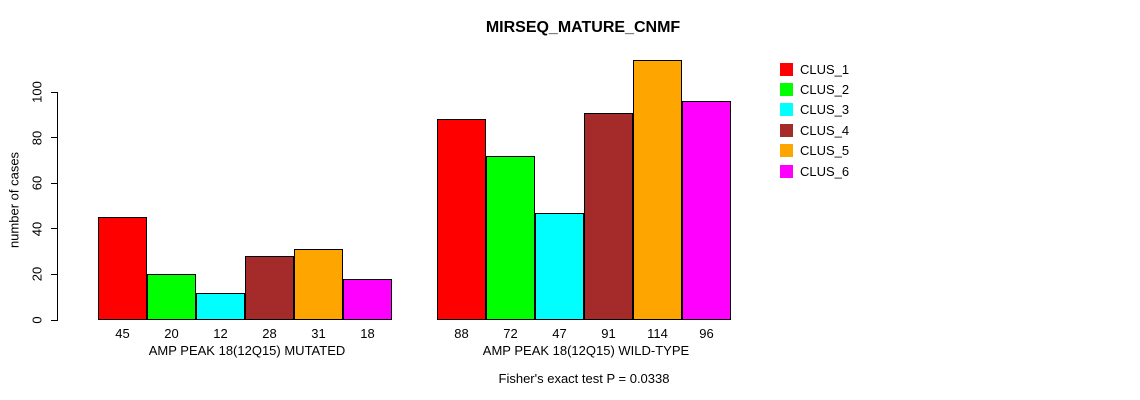 The width and height of the screenshot is (1140, 400). What do you see at coordinates (461, 219) in the screenshot?
I see `bar-clus_1-group1` at bounding box center [461, 219].